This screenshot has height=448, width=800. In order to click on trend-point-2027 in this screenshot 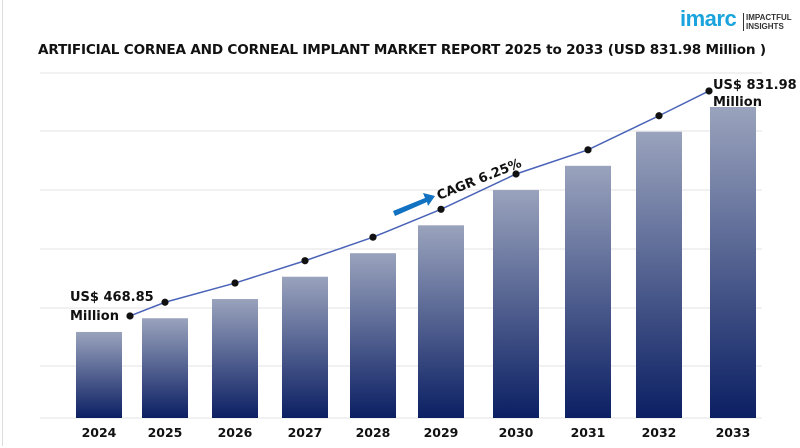, I will do `click(305, 261)`.